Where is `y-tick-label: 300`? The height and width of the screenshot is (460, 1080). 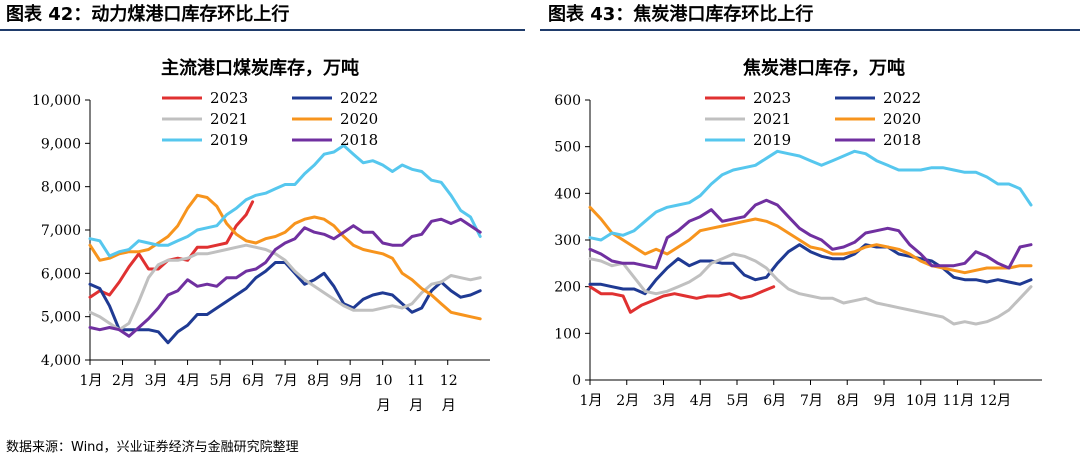
y-tick-label: 300 is located at coordinates (567, 241).